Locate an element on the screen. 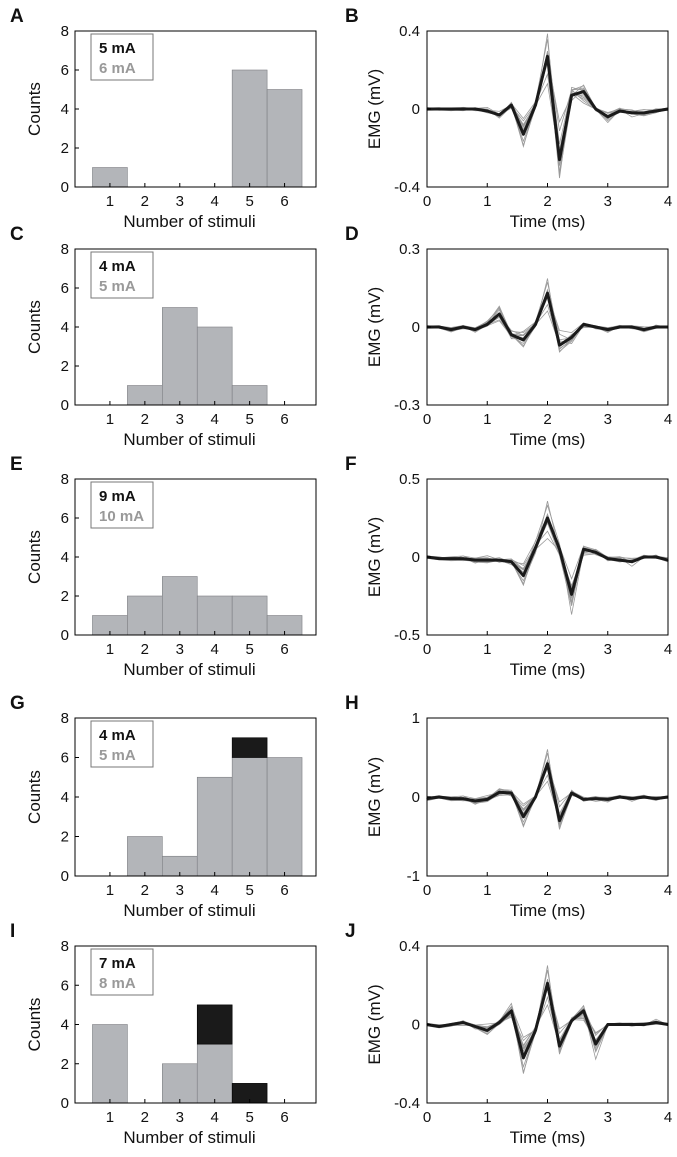 This screenshot has height=1157, width=677. legend-entry-low-intensity: 5 mA is located at coordinates (117, 48).